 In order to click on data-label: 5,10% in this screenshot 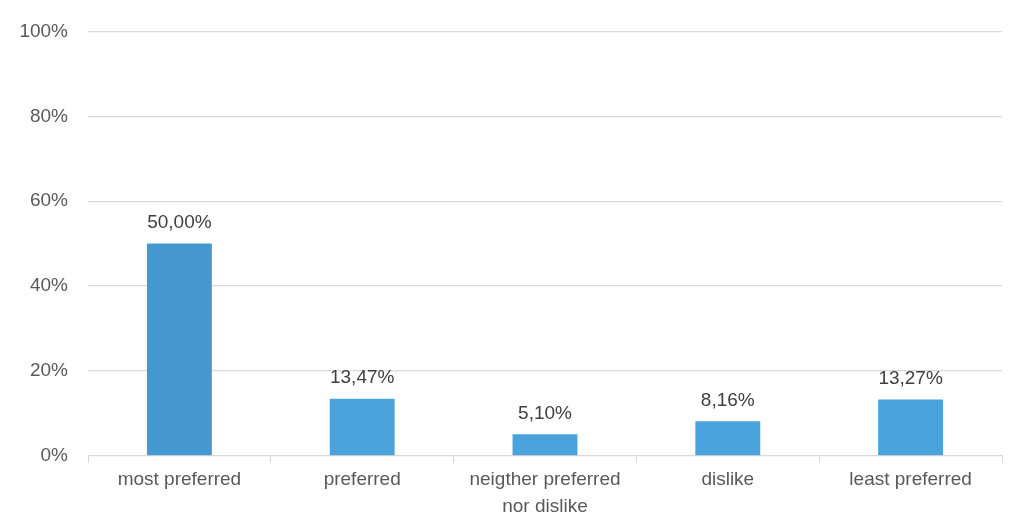, I will do `click(545, 412)`.